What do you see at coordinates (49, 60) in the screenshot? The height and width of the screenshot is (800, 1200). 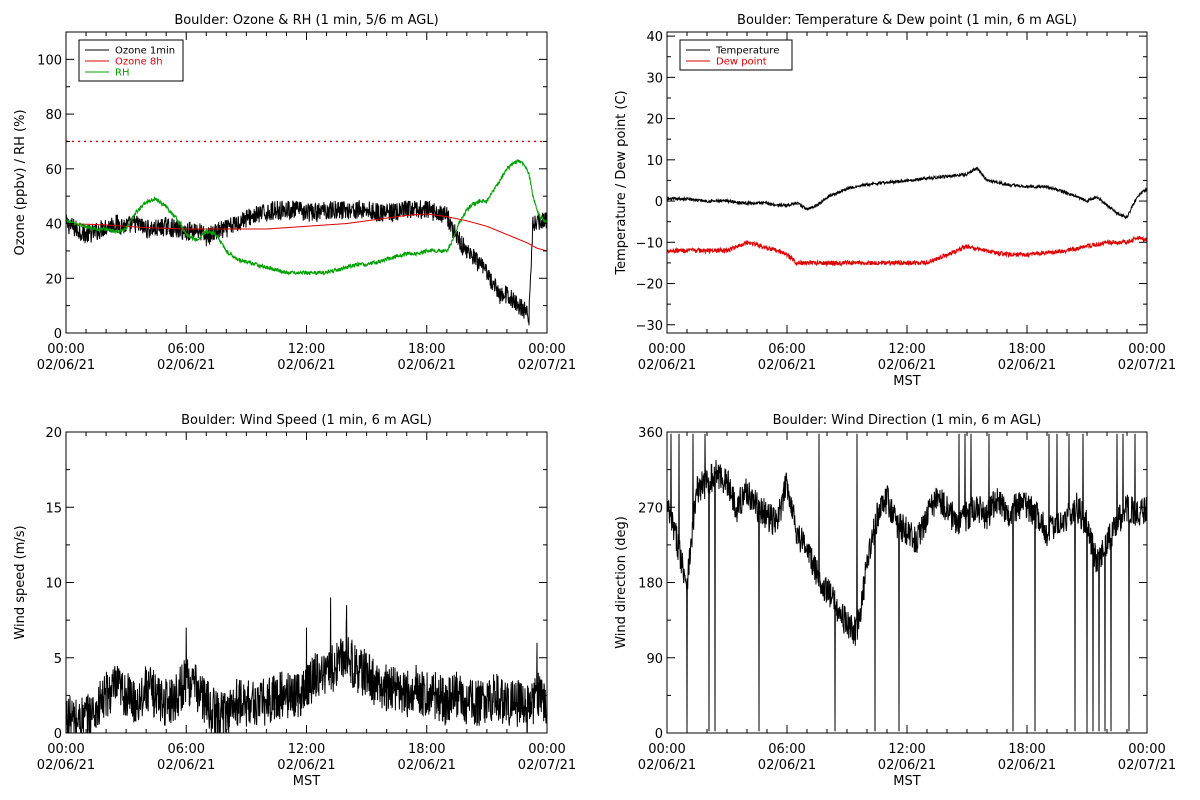 I see `y-tick-label: 100` at bounding box center [49, 60].